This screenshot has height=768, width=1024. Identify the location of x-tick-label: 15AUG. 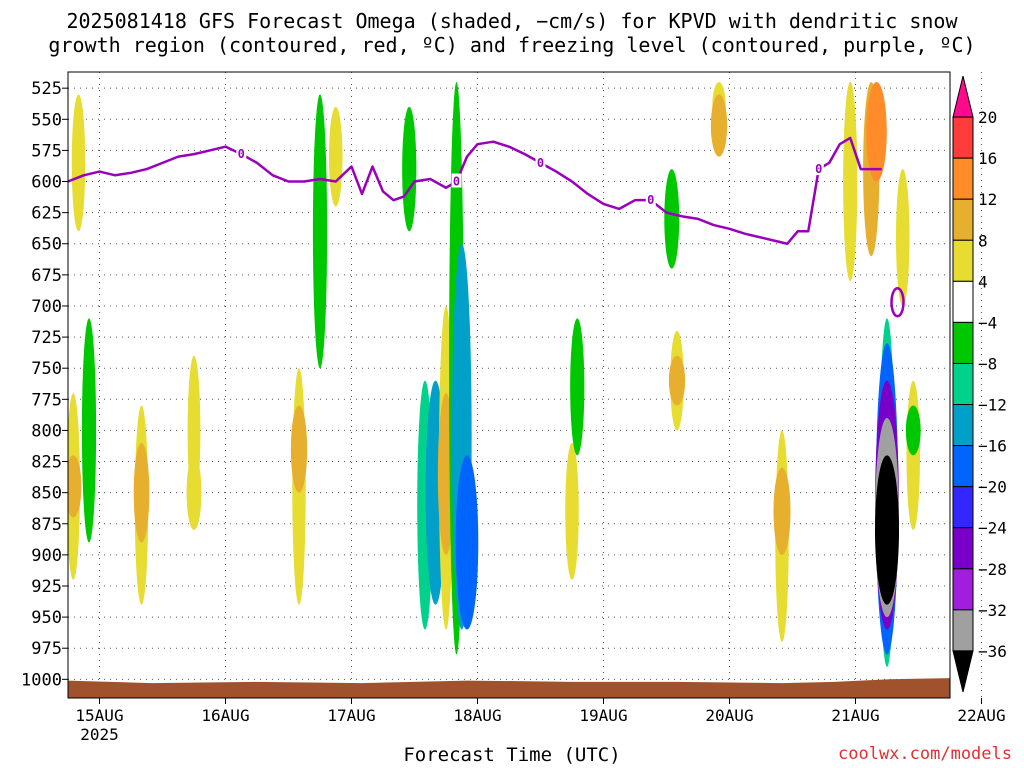
(99, 715).